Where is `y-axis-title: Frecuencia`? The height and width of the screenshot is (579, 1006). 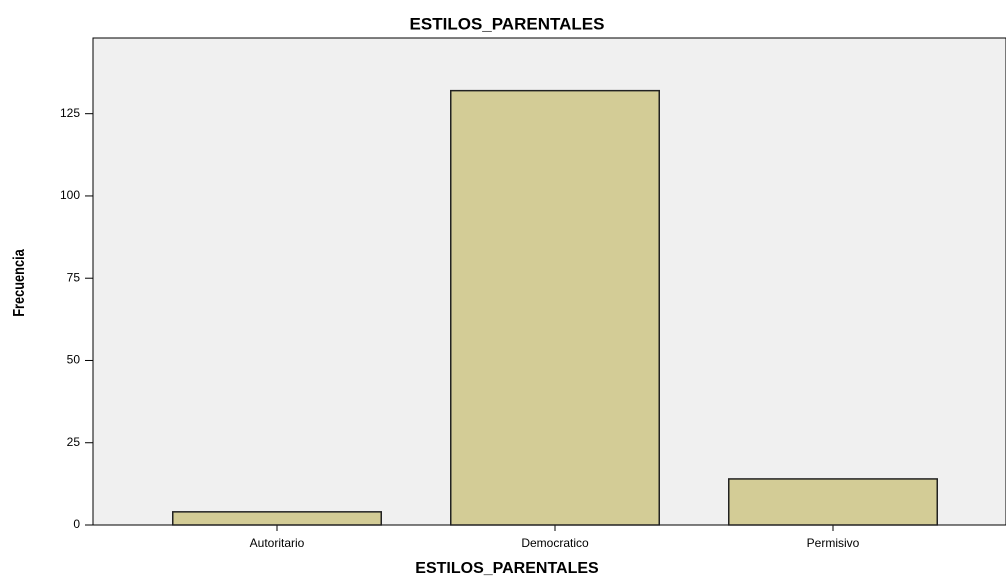
y-axis-title: Frecuencia is located at coordinates (20, 282).